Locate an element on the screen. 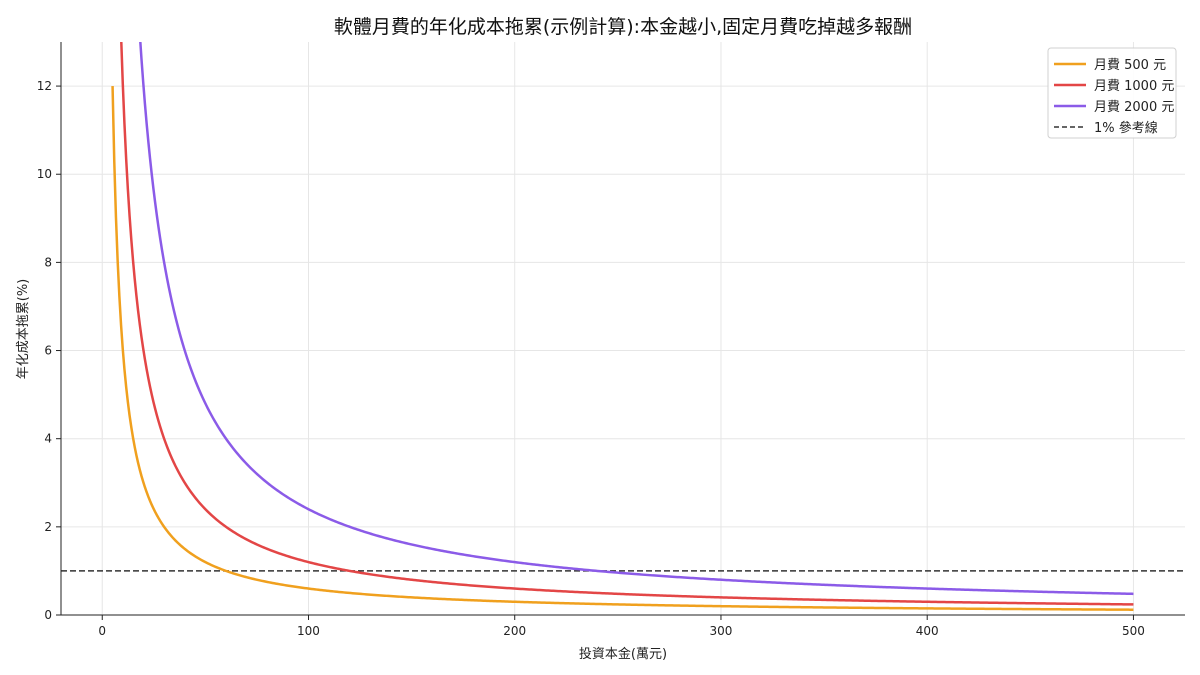 This screenshot has height=675, width=1200. legend-label: 月費 1000 元 is located at coordinates (1134, 86).